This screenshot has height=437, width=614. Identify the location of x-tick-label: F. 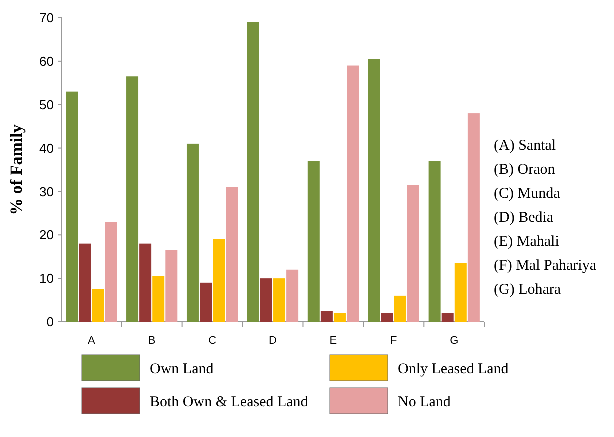
(394, 341).